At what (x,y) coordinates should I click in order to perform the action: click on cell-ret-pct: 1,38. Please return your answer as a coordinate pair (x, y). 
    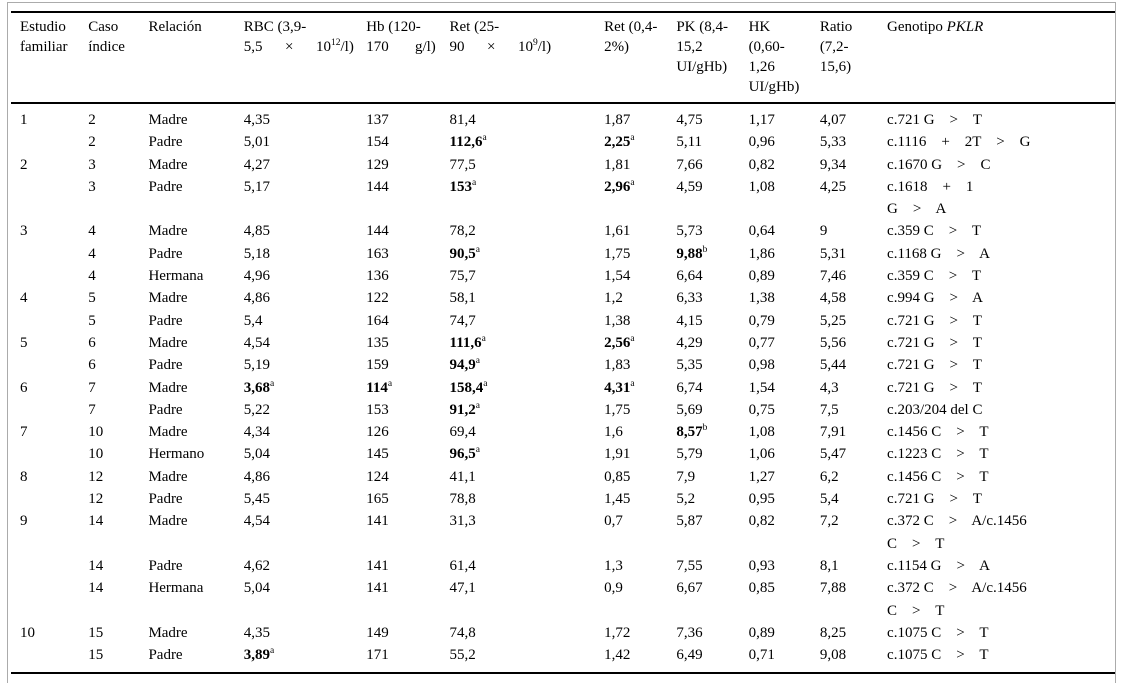
    Looking at the image, I should click on (617, 320).